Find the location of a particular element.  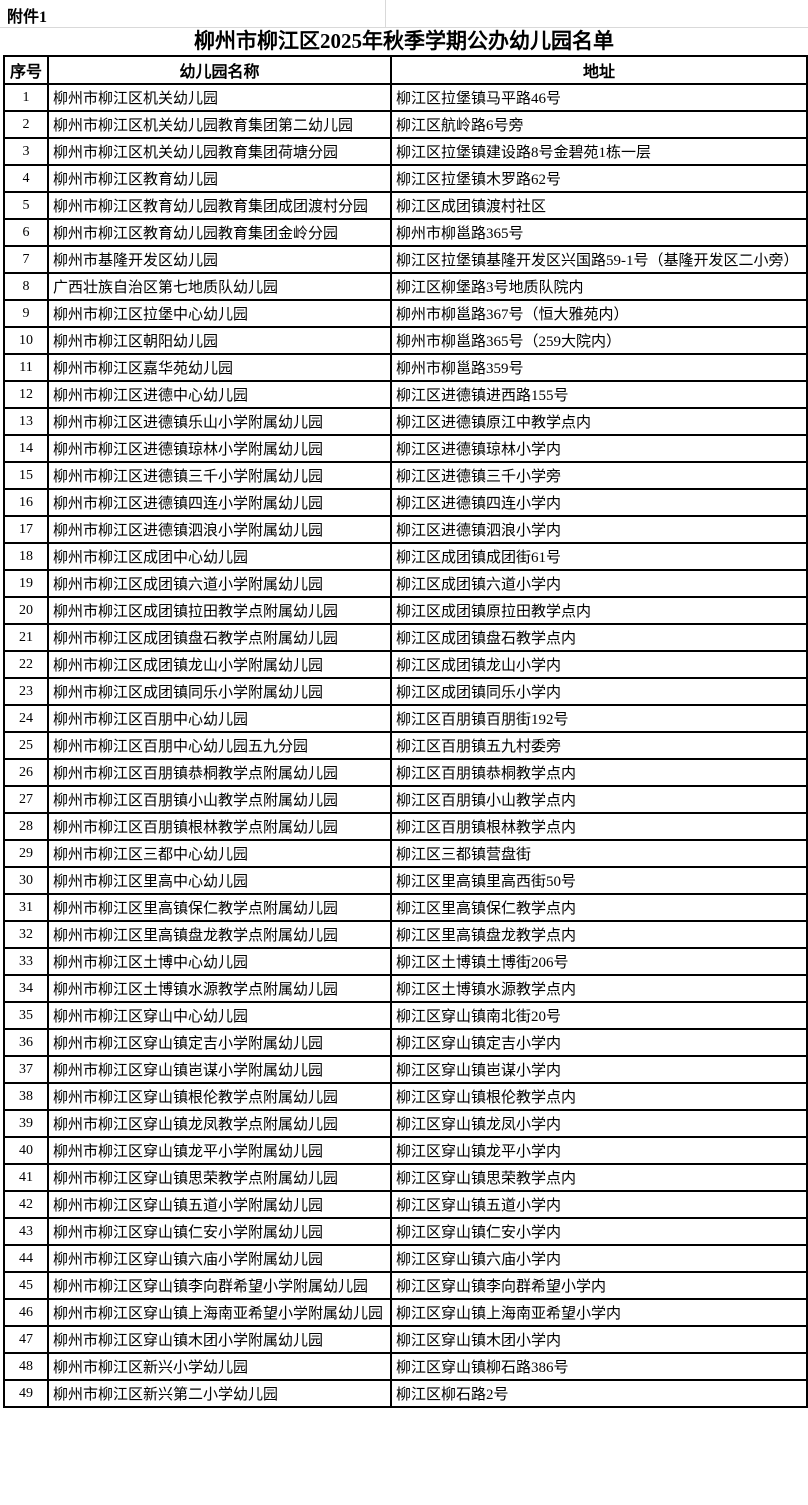

row-number-cell: 33 is located at coordinates (26, 961).